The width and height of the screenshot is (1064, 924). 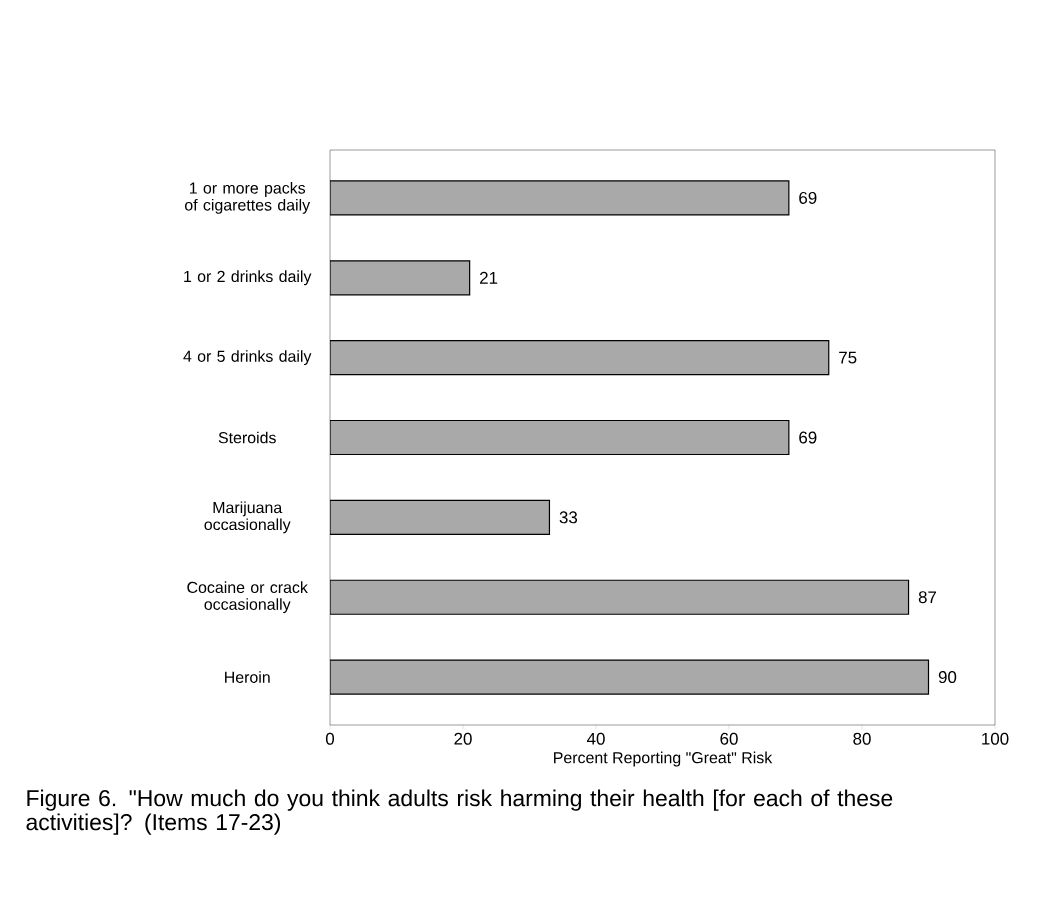 I want to click on y-tick-label: 4 or 5 drinks daily, so click(x=247, y=358).